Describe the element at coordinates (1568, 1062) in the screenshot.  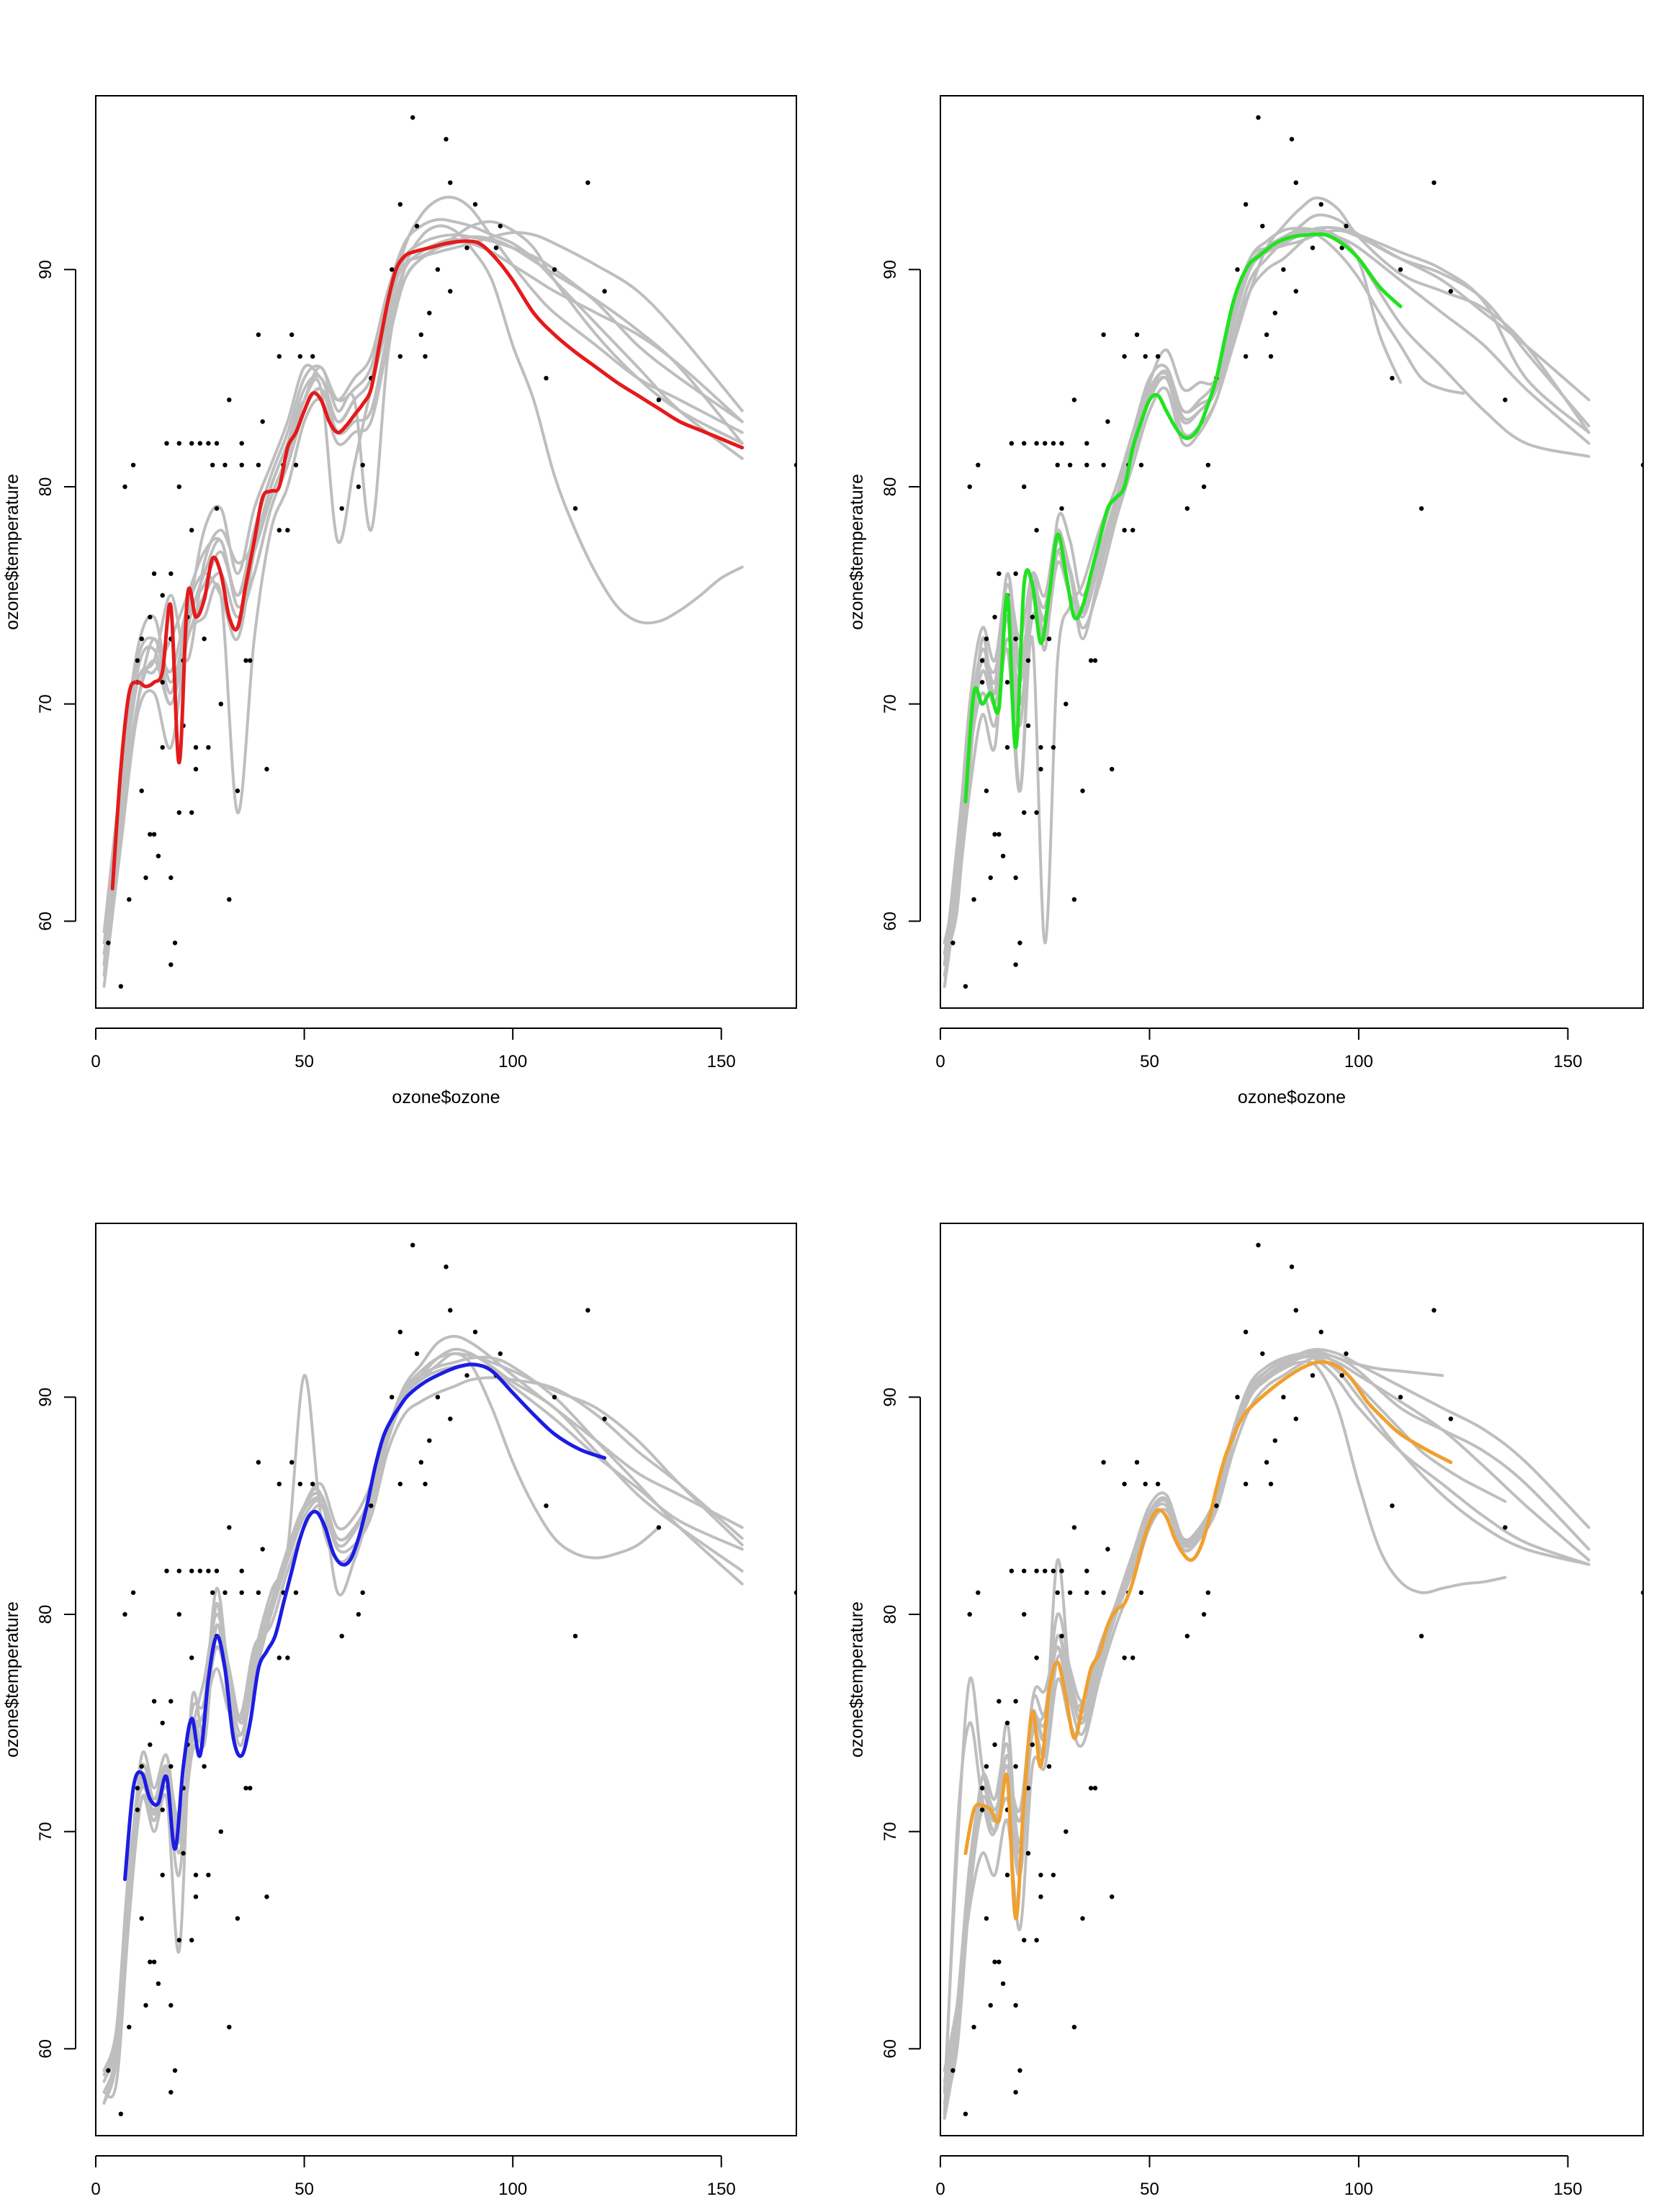
I see `x-tick-label: 150` at that location.